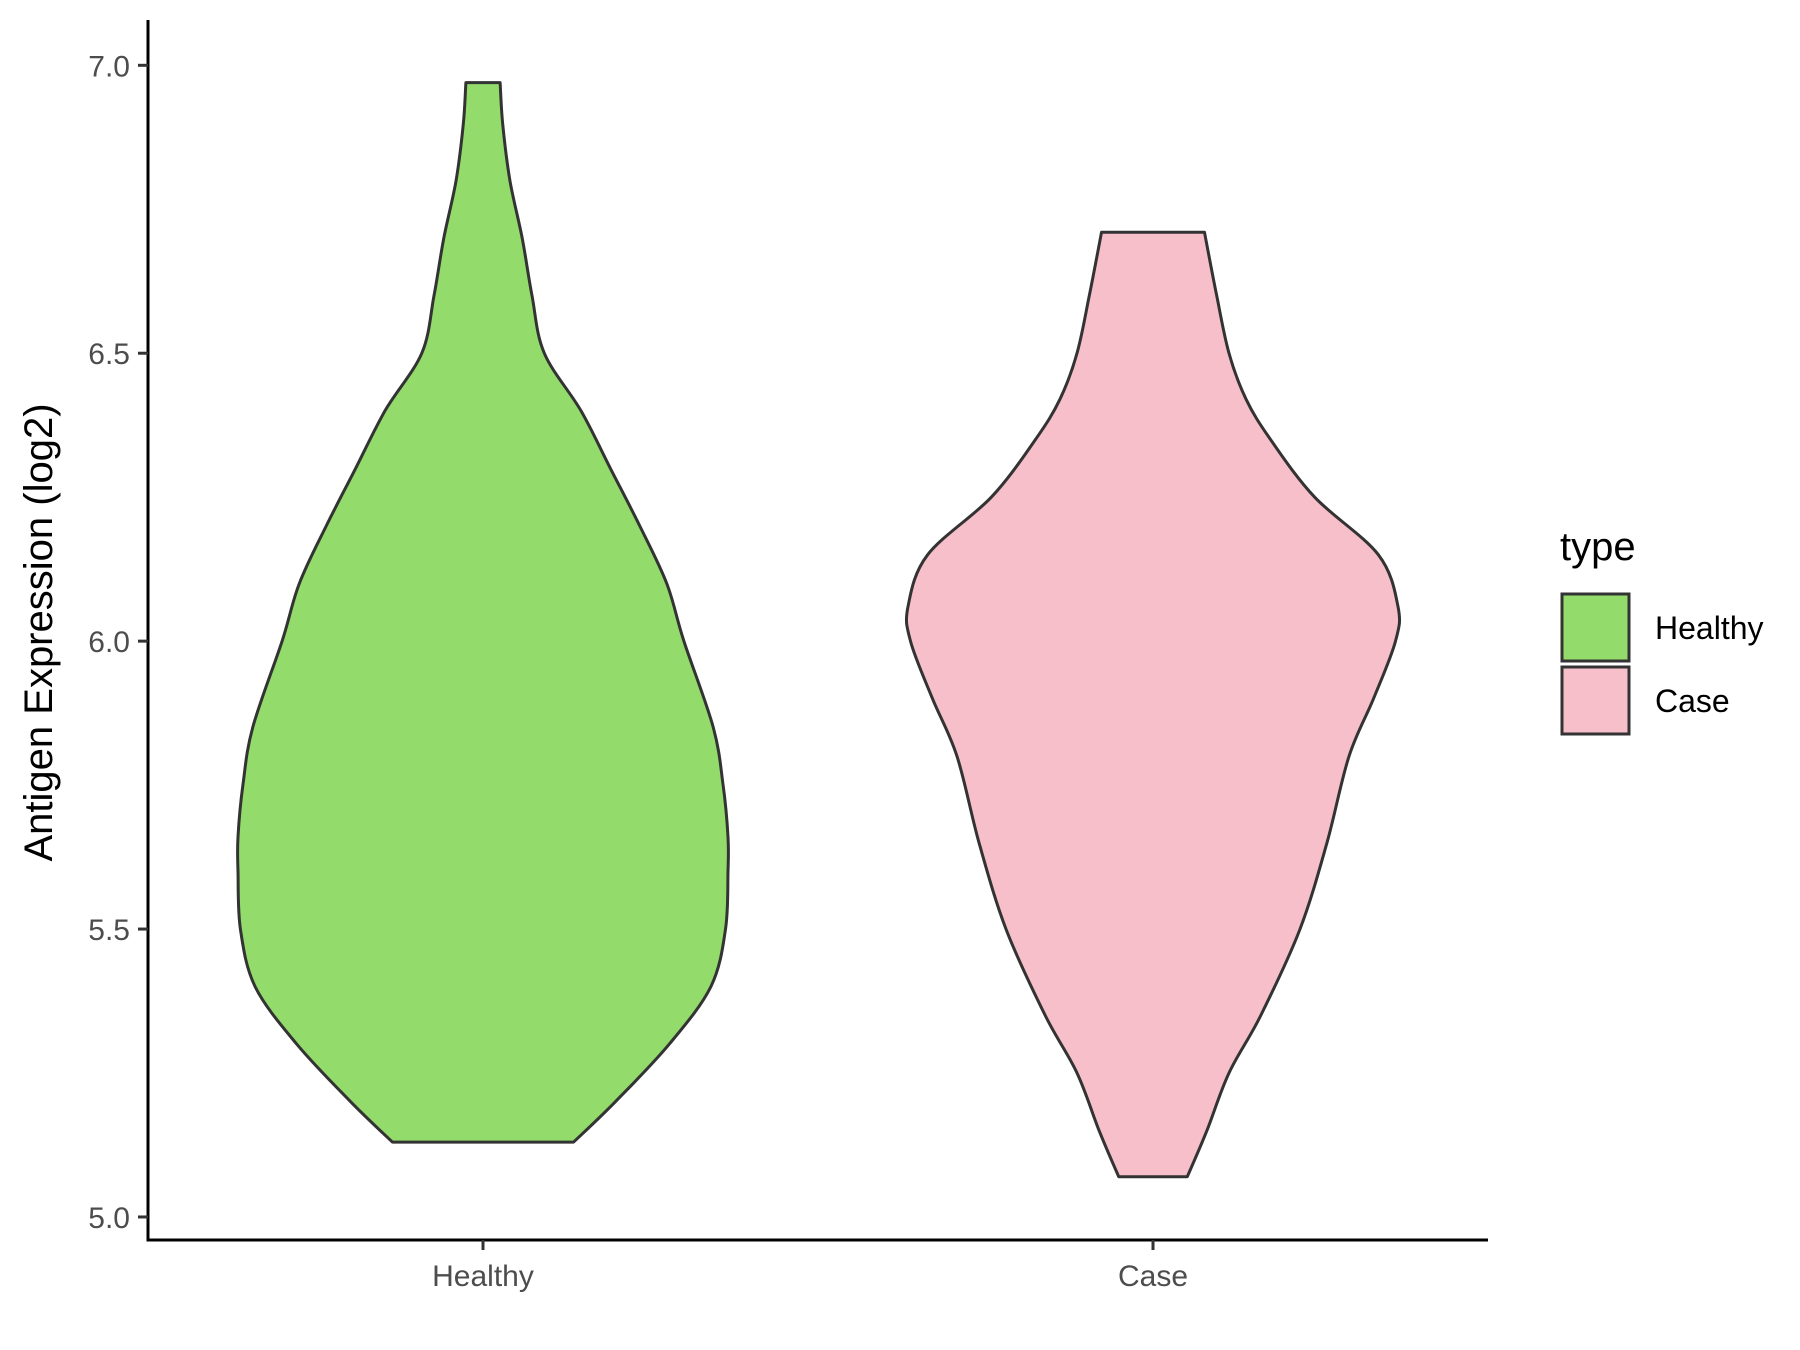 This screenshot has width=1800, height=1350. I want to click on x-tick-label: Case, so click(1153, 1276).